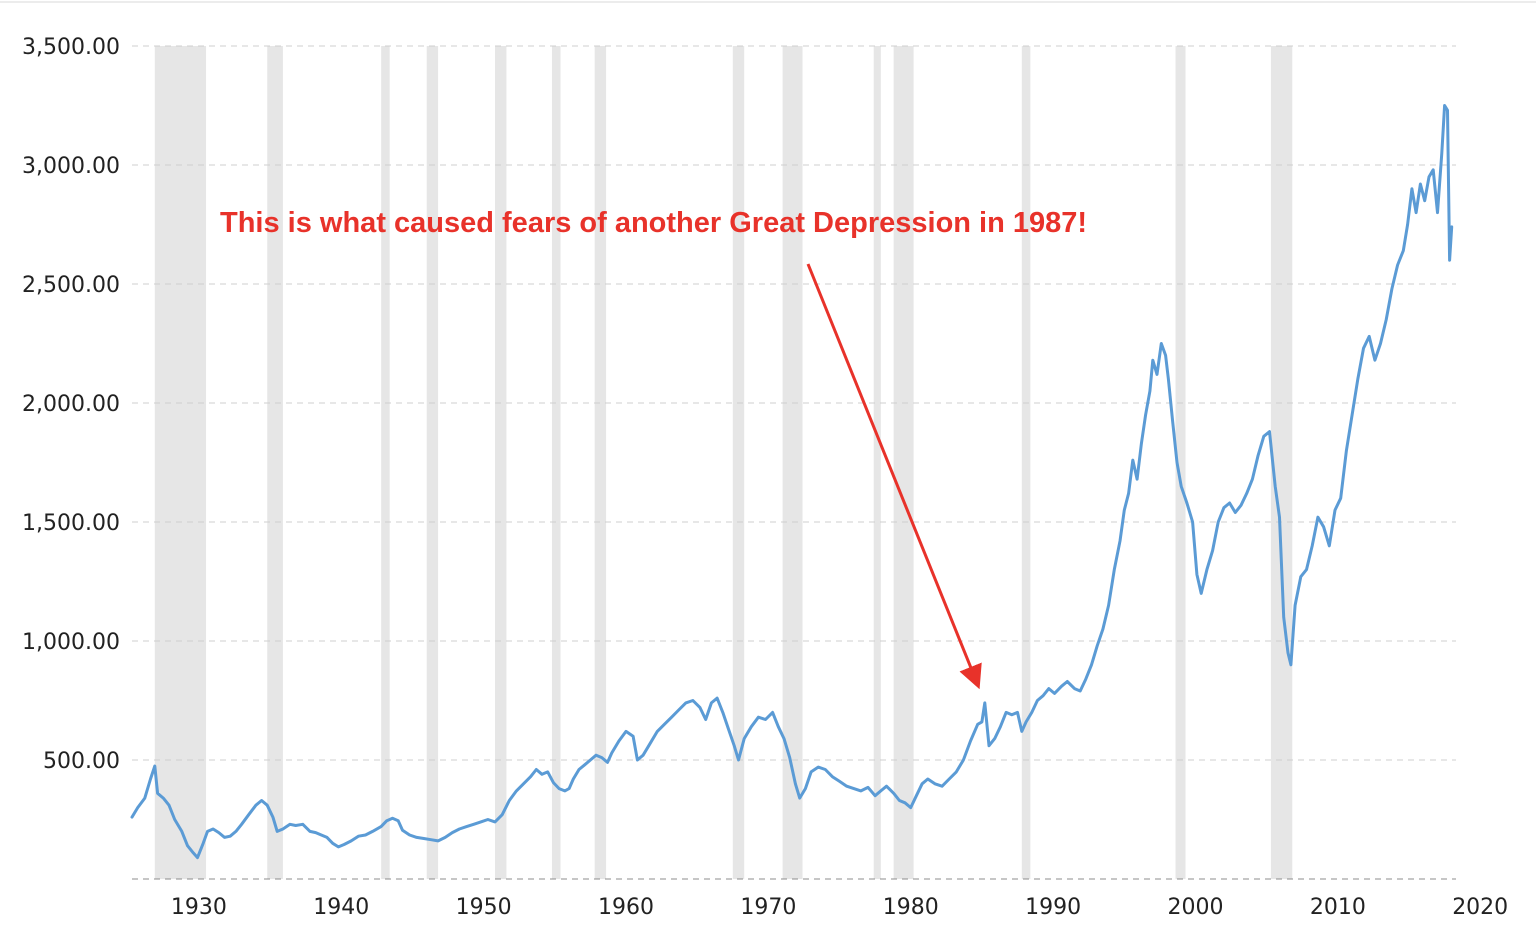  What do you see at coordinates (71, 47) in the screenshot?
I see `y-tick-label: 3,500.00` at bounding box center [71, 47].